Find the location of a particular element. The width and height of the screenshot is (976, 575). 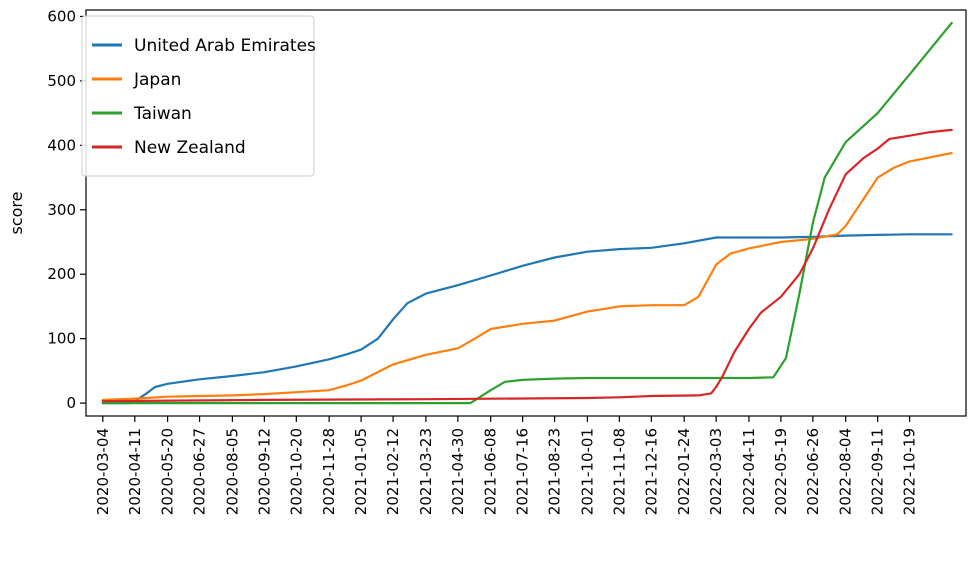

y-axis: 0 100 200 300 400 500 600 is located at coordinates (66, 209).